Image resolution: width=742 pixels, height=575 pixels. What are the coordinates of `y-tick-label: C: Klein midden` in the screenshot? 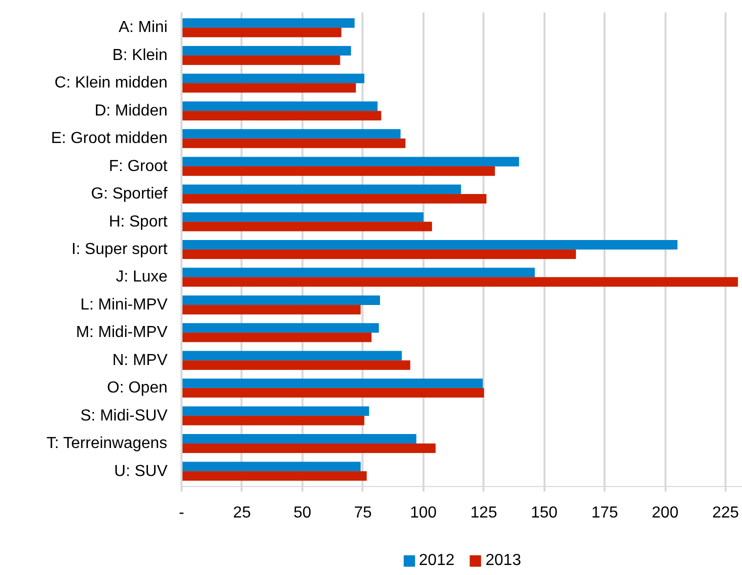 It's located at (111, 83).